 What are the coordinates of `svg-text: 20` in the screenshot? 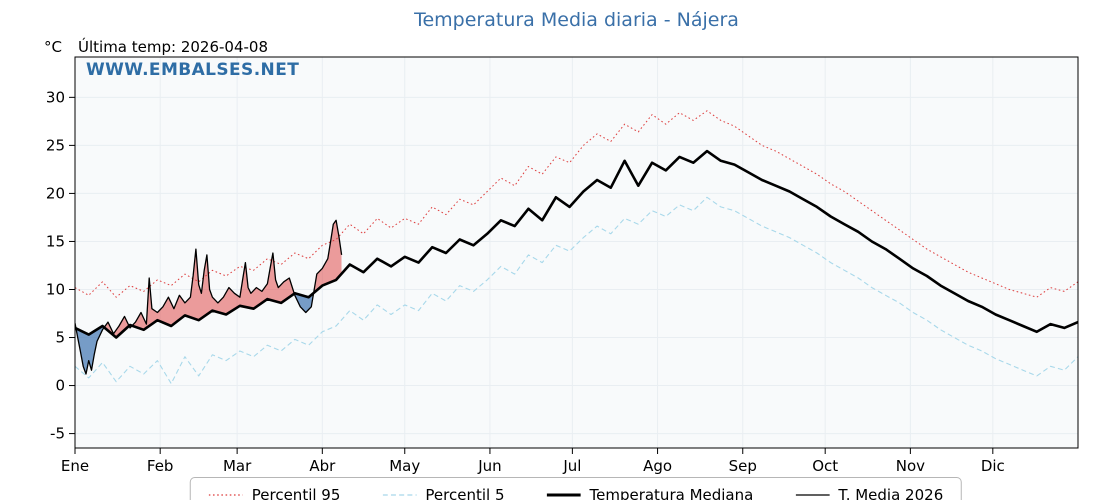 It's located at (55, 194).